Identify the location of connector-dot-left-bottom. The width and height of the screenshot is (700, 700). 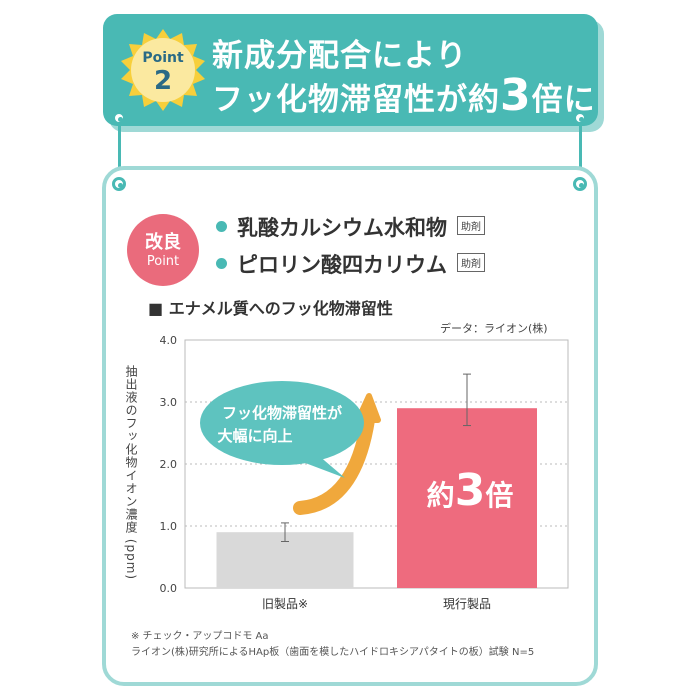
(119, 184).